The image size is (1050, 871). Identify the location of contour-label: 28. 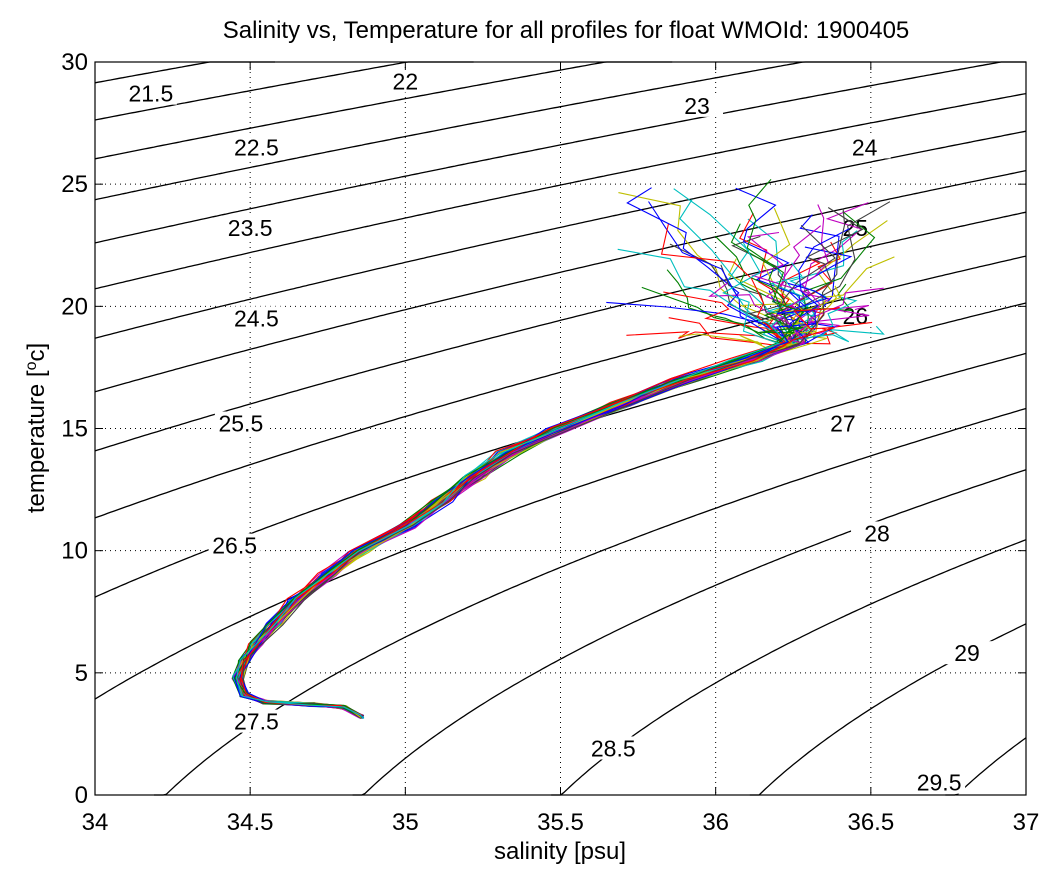
(877, 533).